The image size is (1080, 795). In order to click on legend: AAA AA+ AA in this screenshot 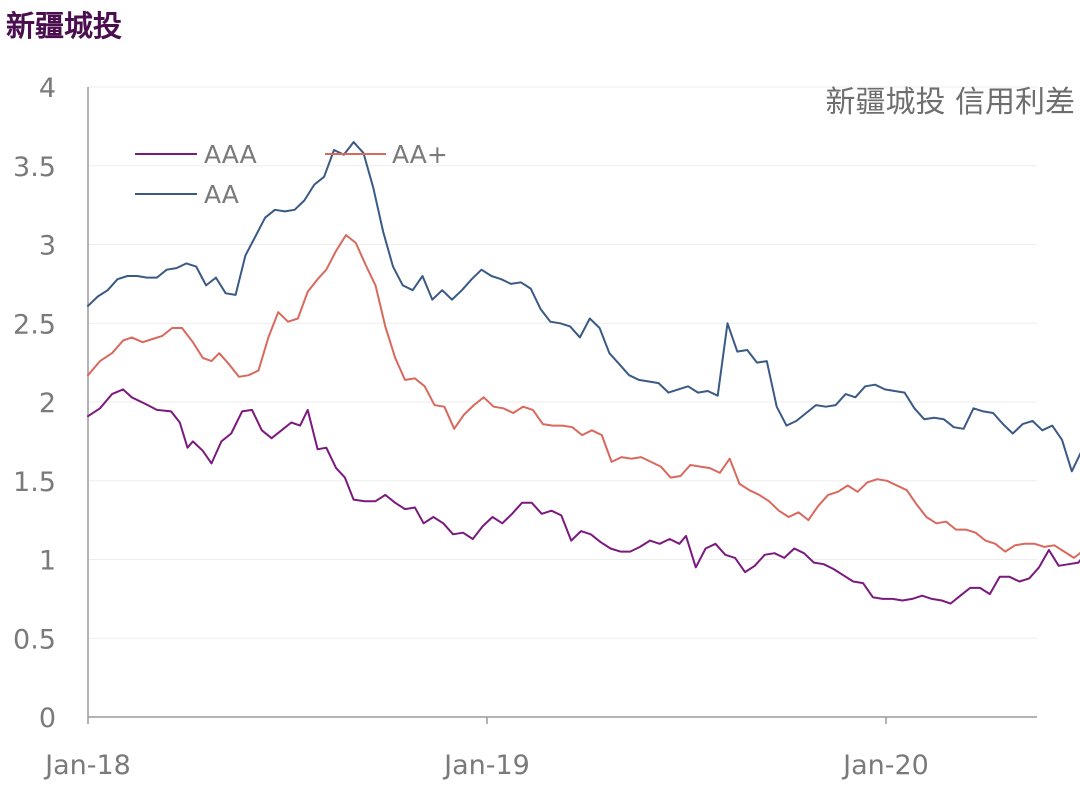, I will do `click(291, 174)`.